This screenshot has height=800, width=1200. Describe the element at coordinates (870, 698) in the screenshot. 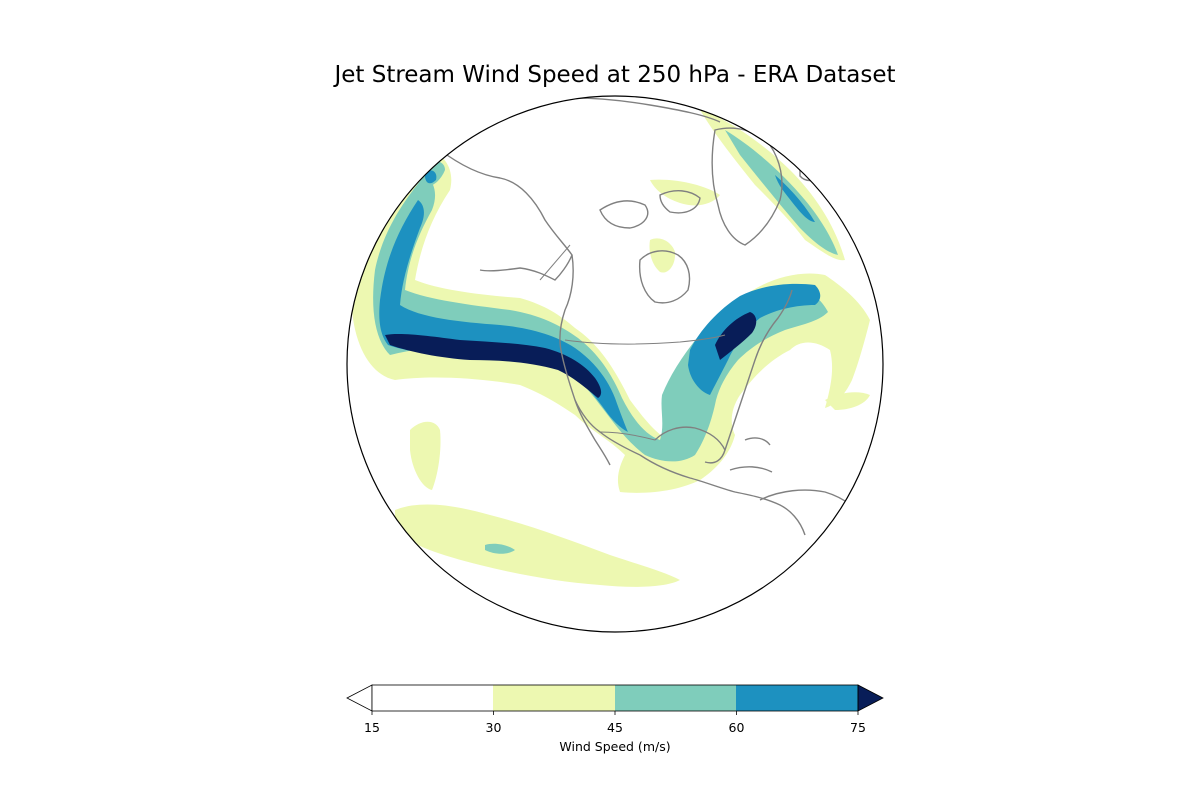

I see `colorbar-extend-high` at that location.